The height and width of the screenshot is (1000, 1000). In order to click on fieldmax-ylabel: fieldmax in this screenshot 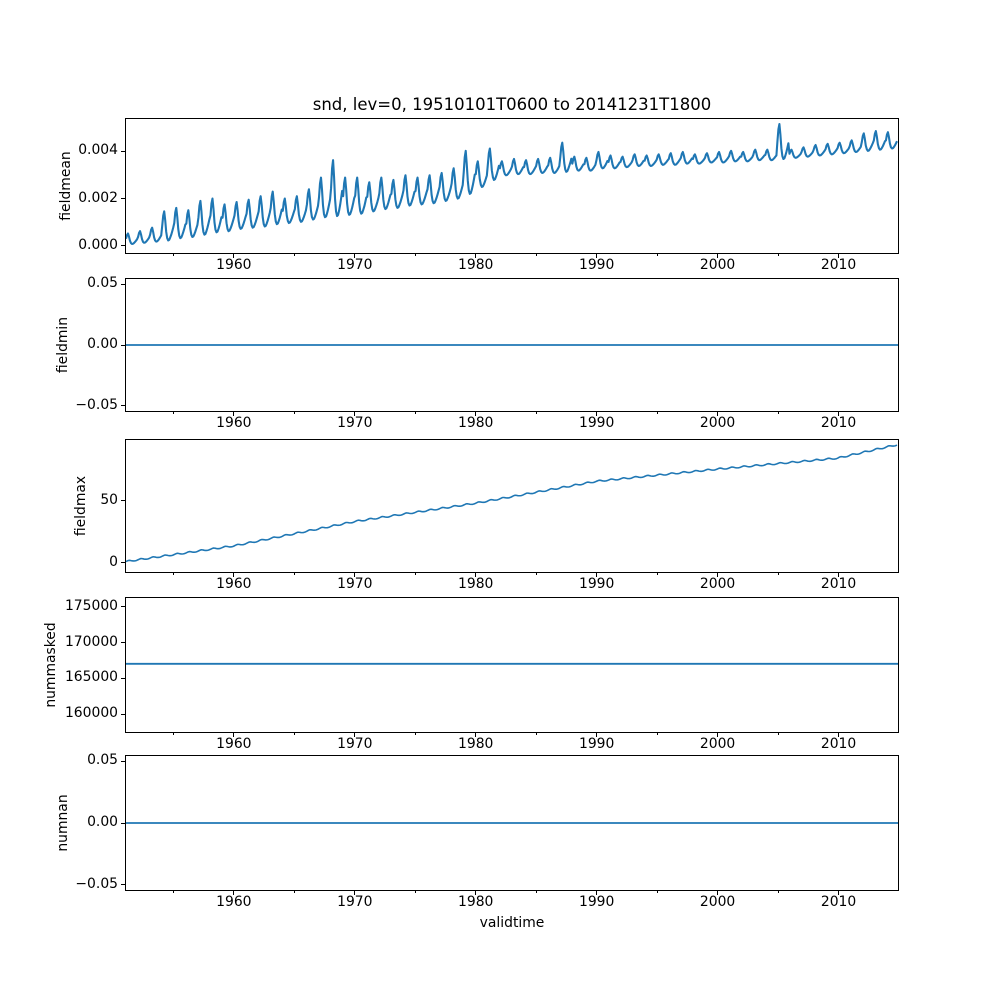, I will do `click(81, 506)`.